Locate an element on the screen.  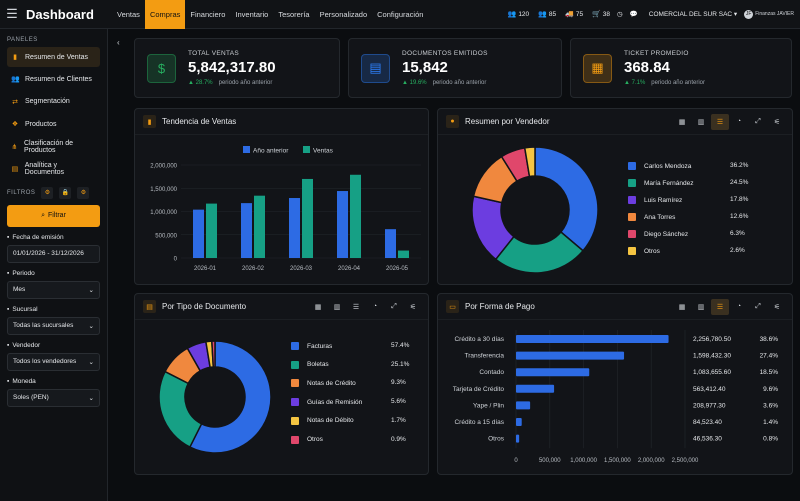
nav-item: Inventario is located at coordinates (252, 14).